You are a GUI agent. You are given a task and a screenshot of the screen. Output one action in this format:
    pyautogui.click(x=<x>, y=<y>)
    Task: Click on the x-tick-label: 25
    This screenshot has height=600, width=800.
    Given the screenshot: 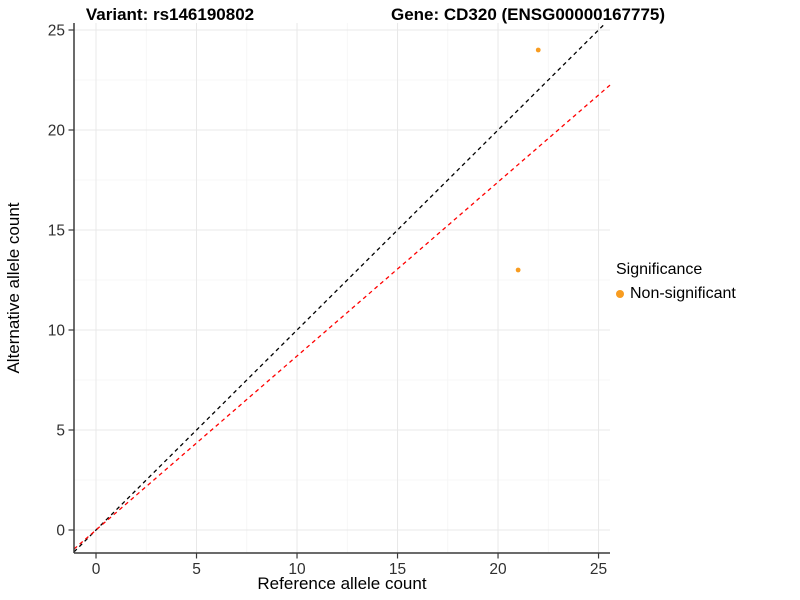 What is the action you would take?
    pyautogui.click(x=598, y=569)
    